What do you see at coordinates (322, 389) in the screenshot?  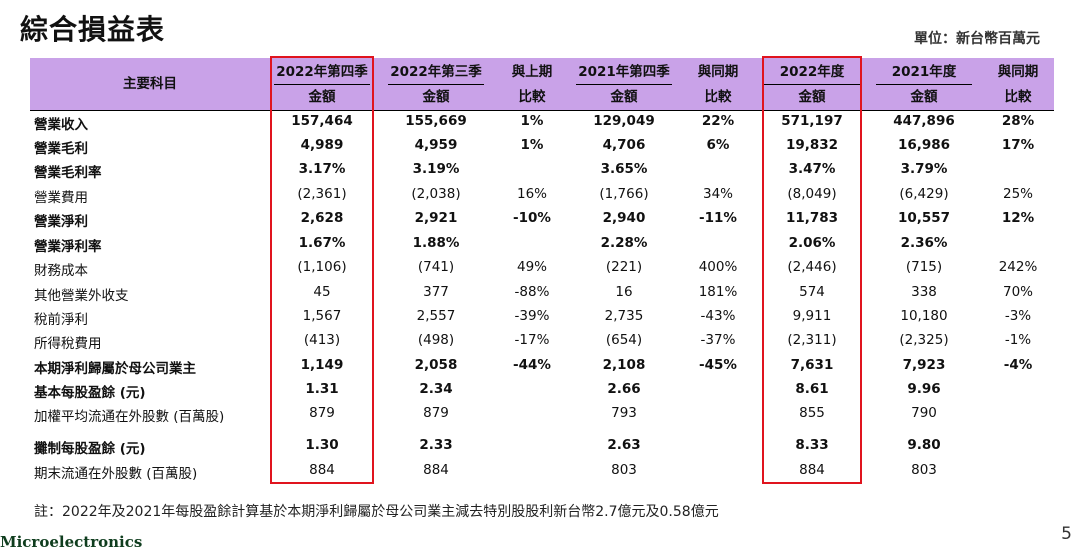 I see `table-cell: 1.31` at bounding box center [322, 389].